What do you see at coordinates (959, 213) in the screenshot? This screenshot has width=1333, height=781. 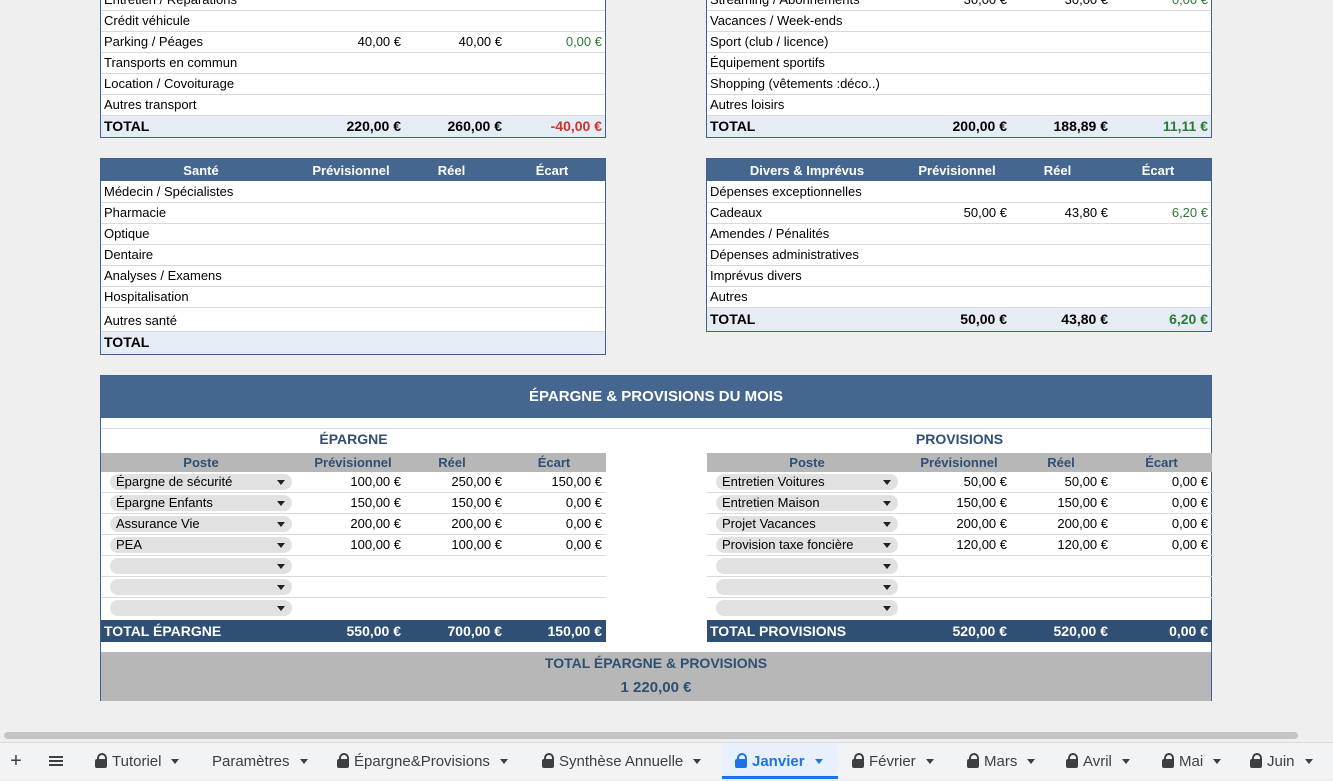 I see `table-row: Cadeaux 50,00 € 43,80 € 6,20 €` at bounding box center [959, 213].